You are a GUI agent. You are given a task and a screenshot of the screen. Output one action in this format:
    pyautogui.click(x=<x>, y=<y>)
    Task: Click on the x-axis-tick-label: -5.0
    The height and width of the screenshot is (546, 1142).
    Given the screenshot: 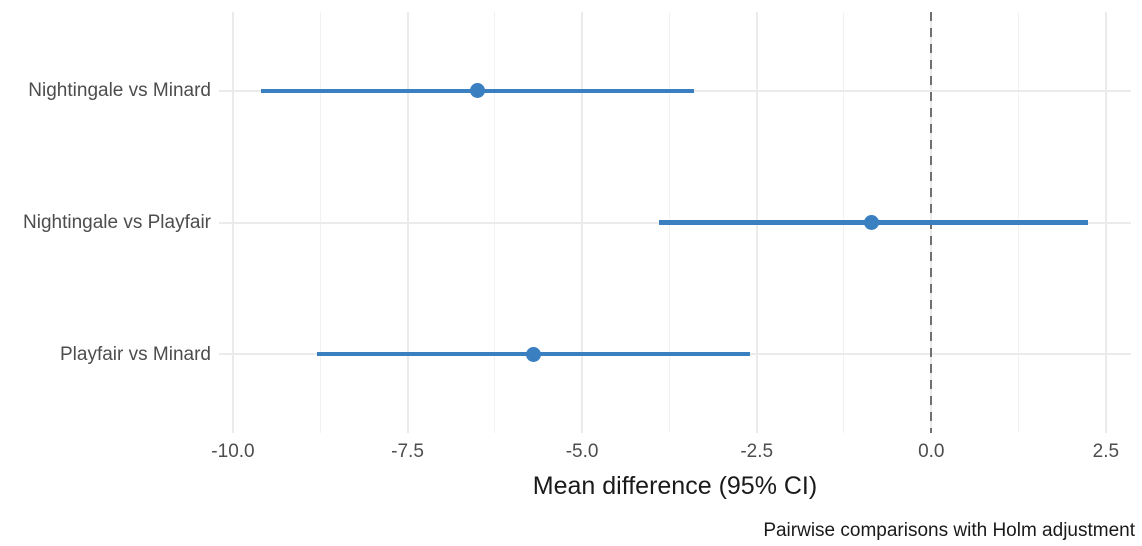 What is the action you would take?
    pyautogui.click(x=582, y=451)
    